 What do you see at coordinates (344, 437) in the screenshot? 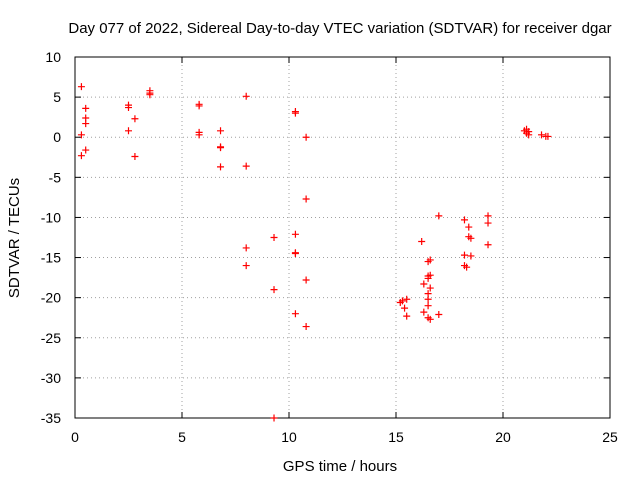
I see `x-tick-labels: 0 5 10 15 20 25` at bounding box center [344, 437].